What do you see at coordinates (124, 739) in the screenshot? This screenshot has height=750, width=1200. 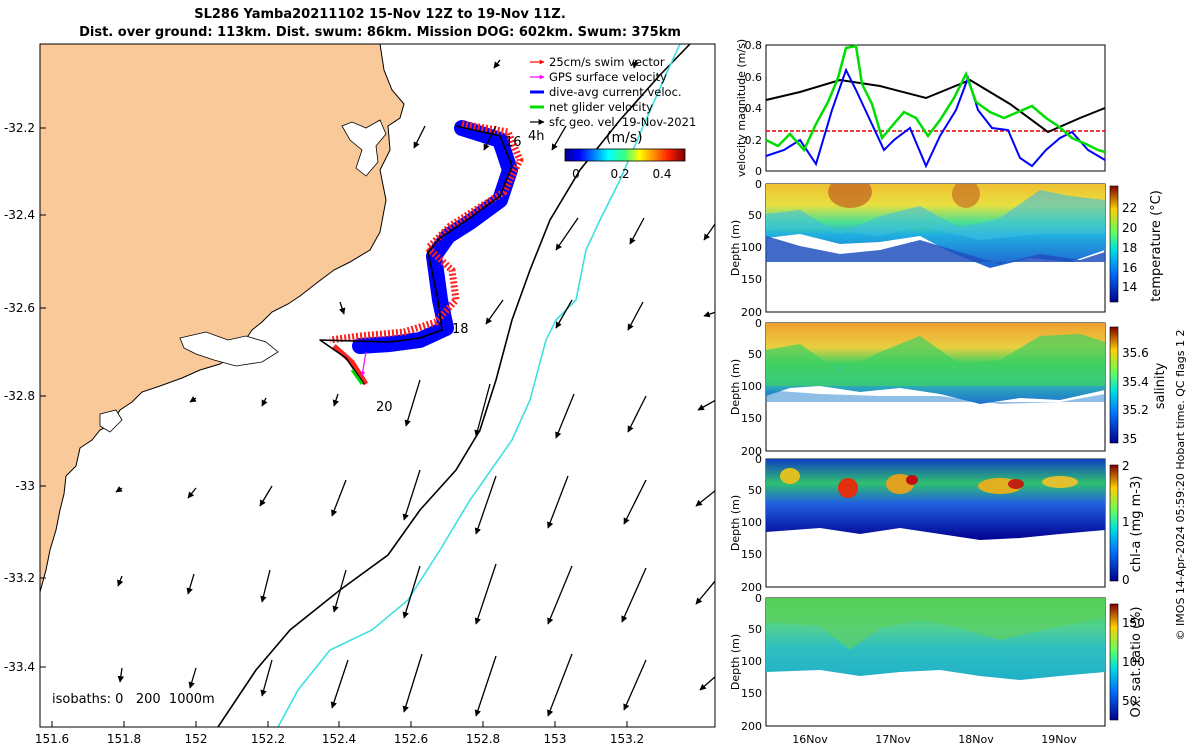 I see `map-x-tick-label: 151.8` at bounding box center [124, 739].